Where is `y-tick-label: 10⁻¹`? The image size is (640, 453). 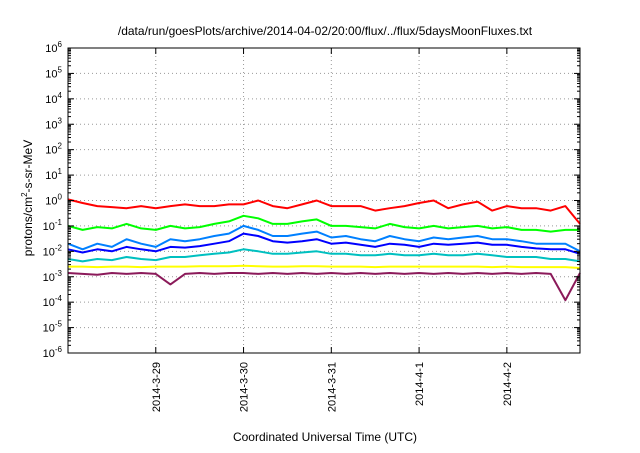 y-tick-label: 10⁻¹ is located at coordinates (53, 225).